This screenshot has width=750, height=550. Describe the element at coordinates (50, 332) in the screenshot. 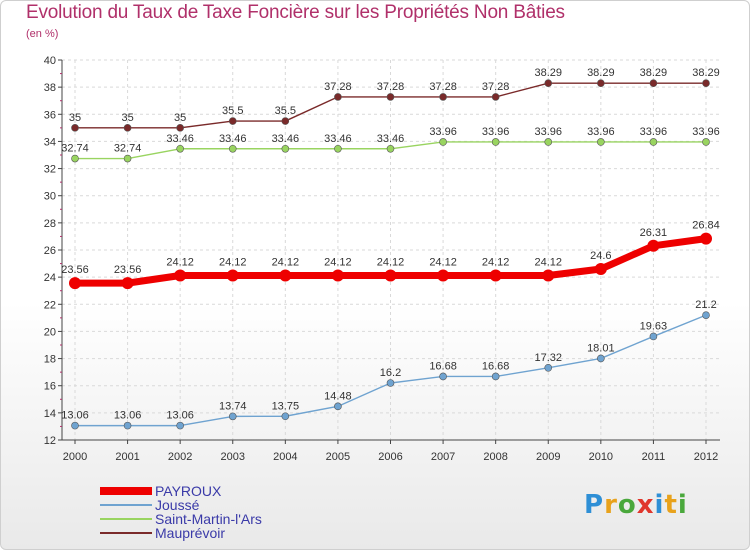

I see `y-tick-label: 20` at that location.